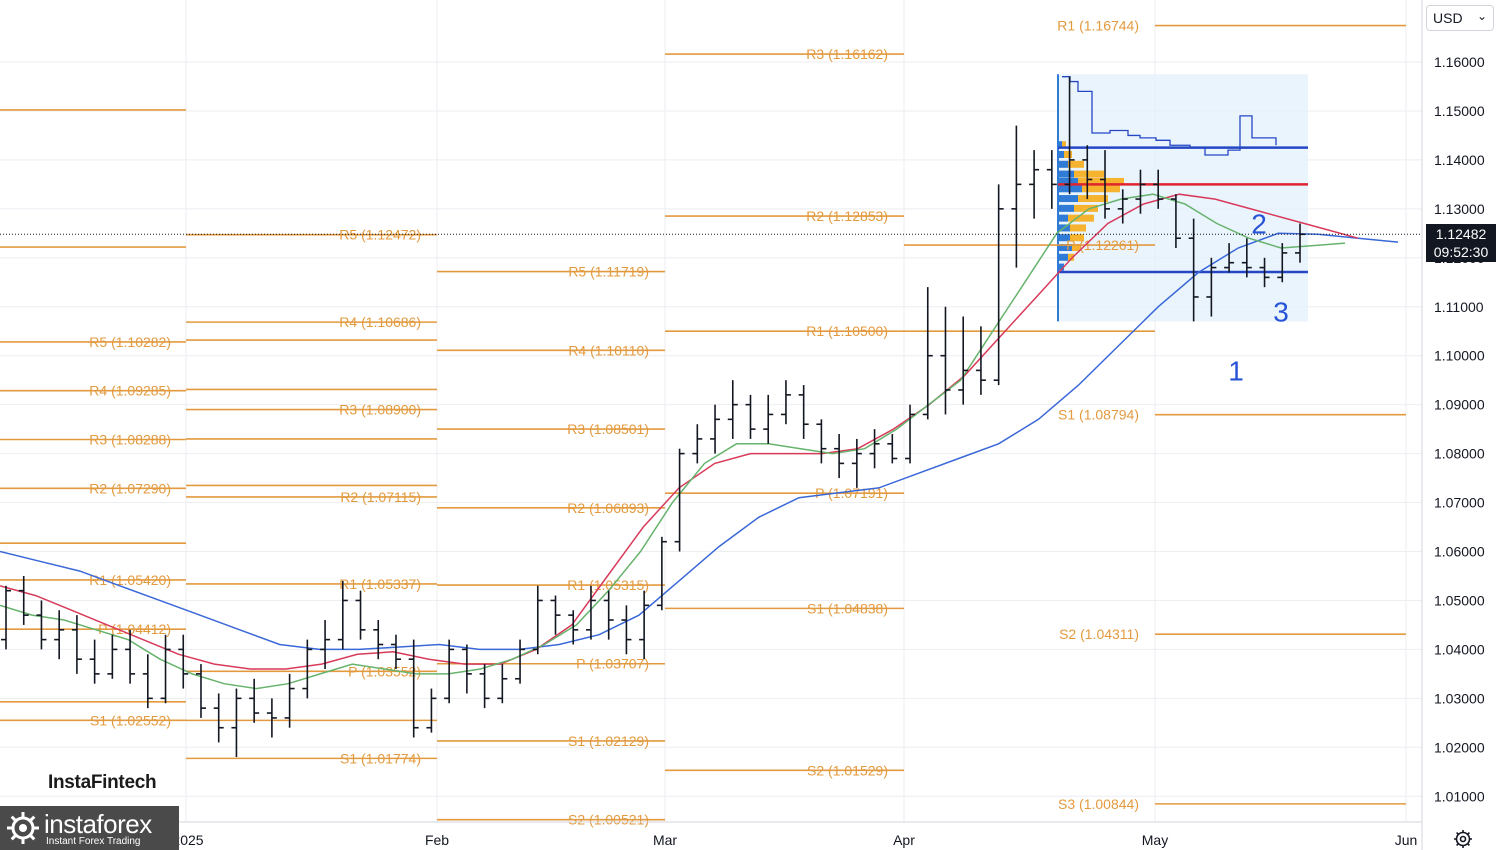 Image resolution: width=1500 pixels, height=850 pixels. I want to click on price-tick-label: 1.04000, so click(1459, 649).